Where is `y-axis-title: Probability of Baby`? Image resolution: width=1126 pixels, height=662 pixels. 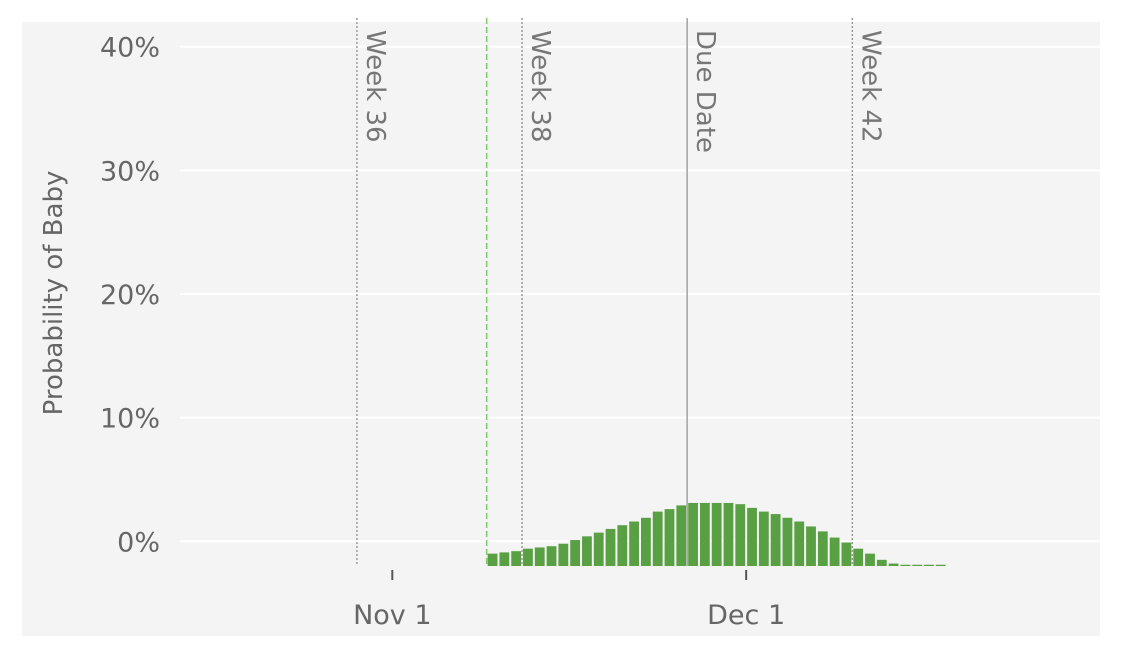
y-axis-title: Probability of Baby is located at coordinates (54, 293).